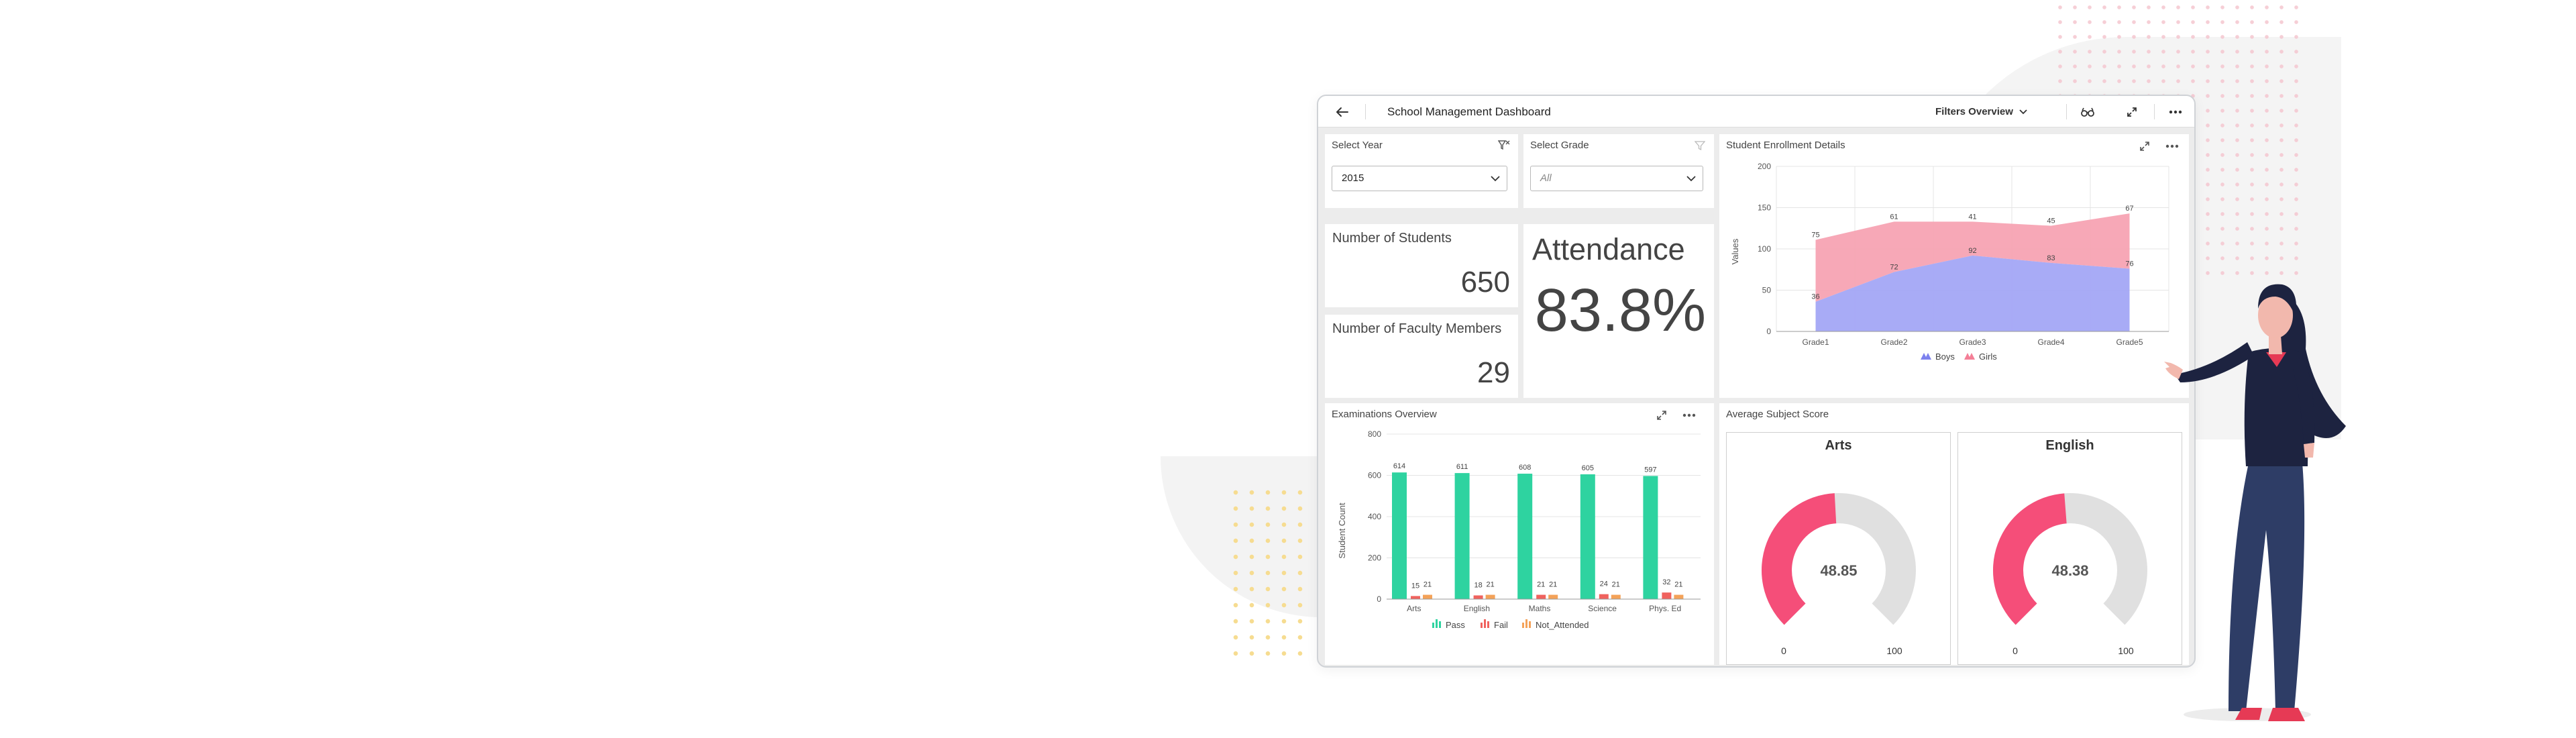 Image resolution: width=2576 pixels, height=738 pixels. I want to click on attendance-kpi-value: 83.8%, so click(1620, 310).